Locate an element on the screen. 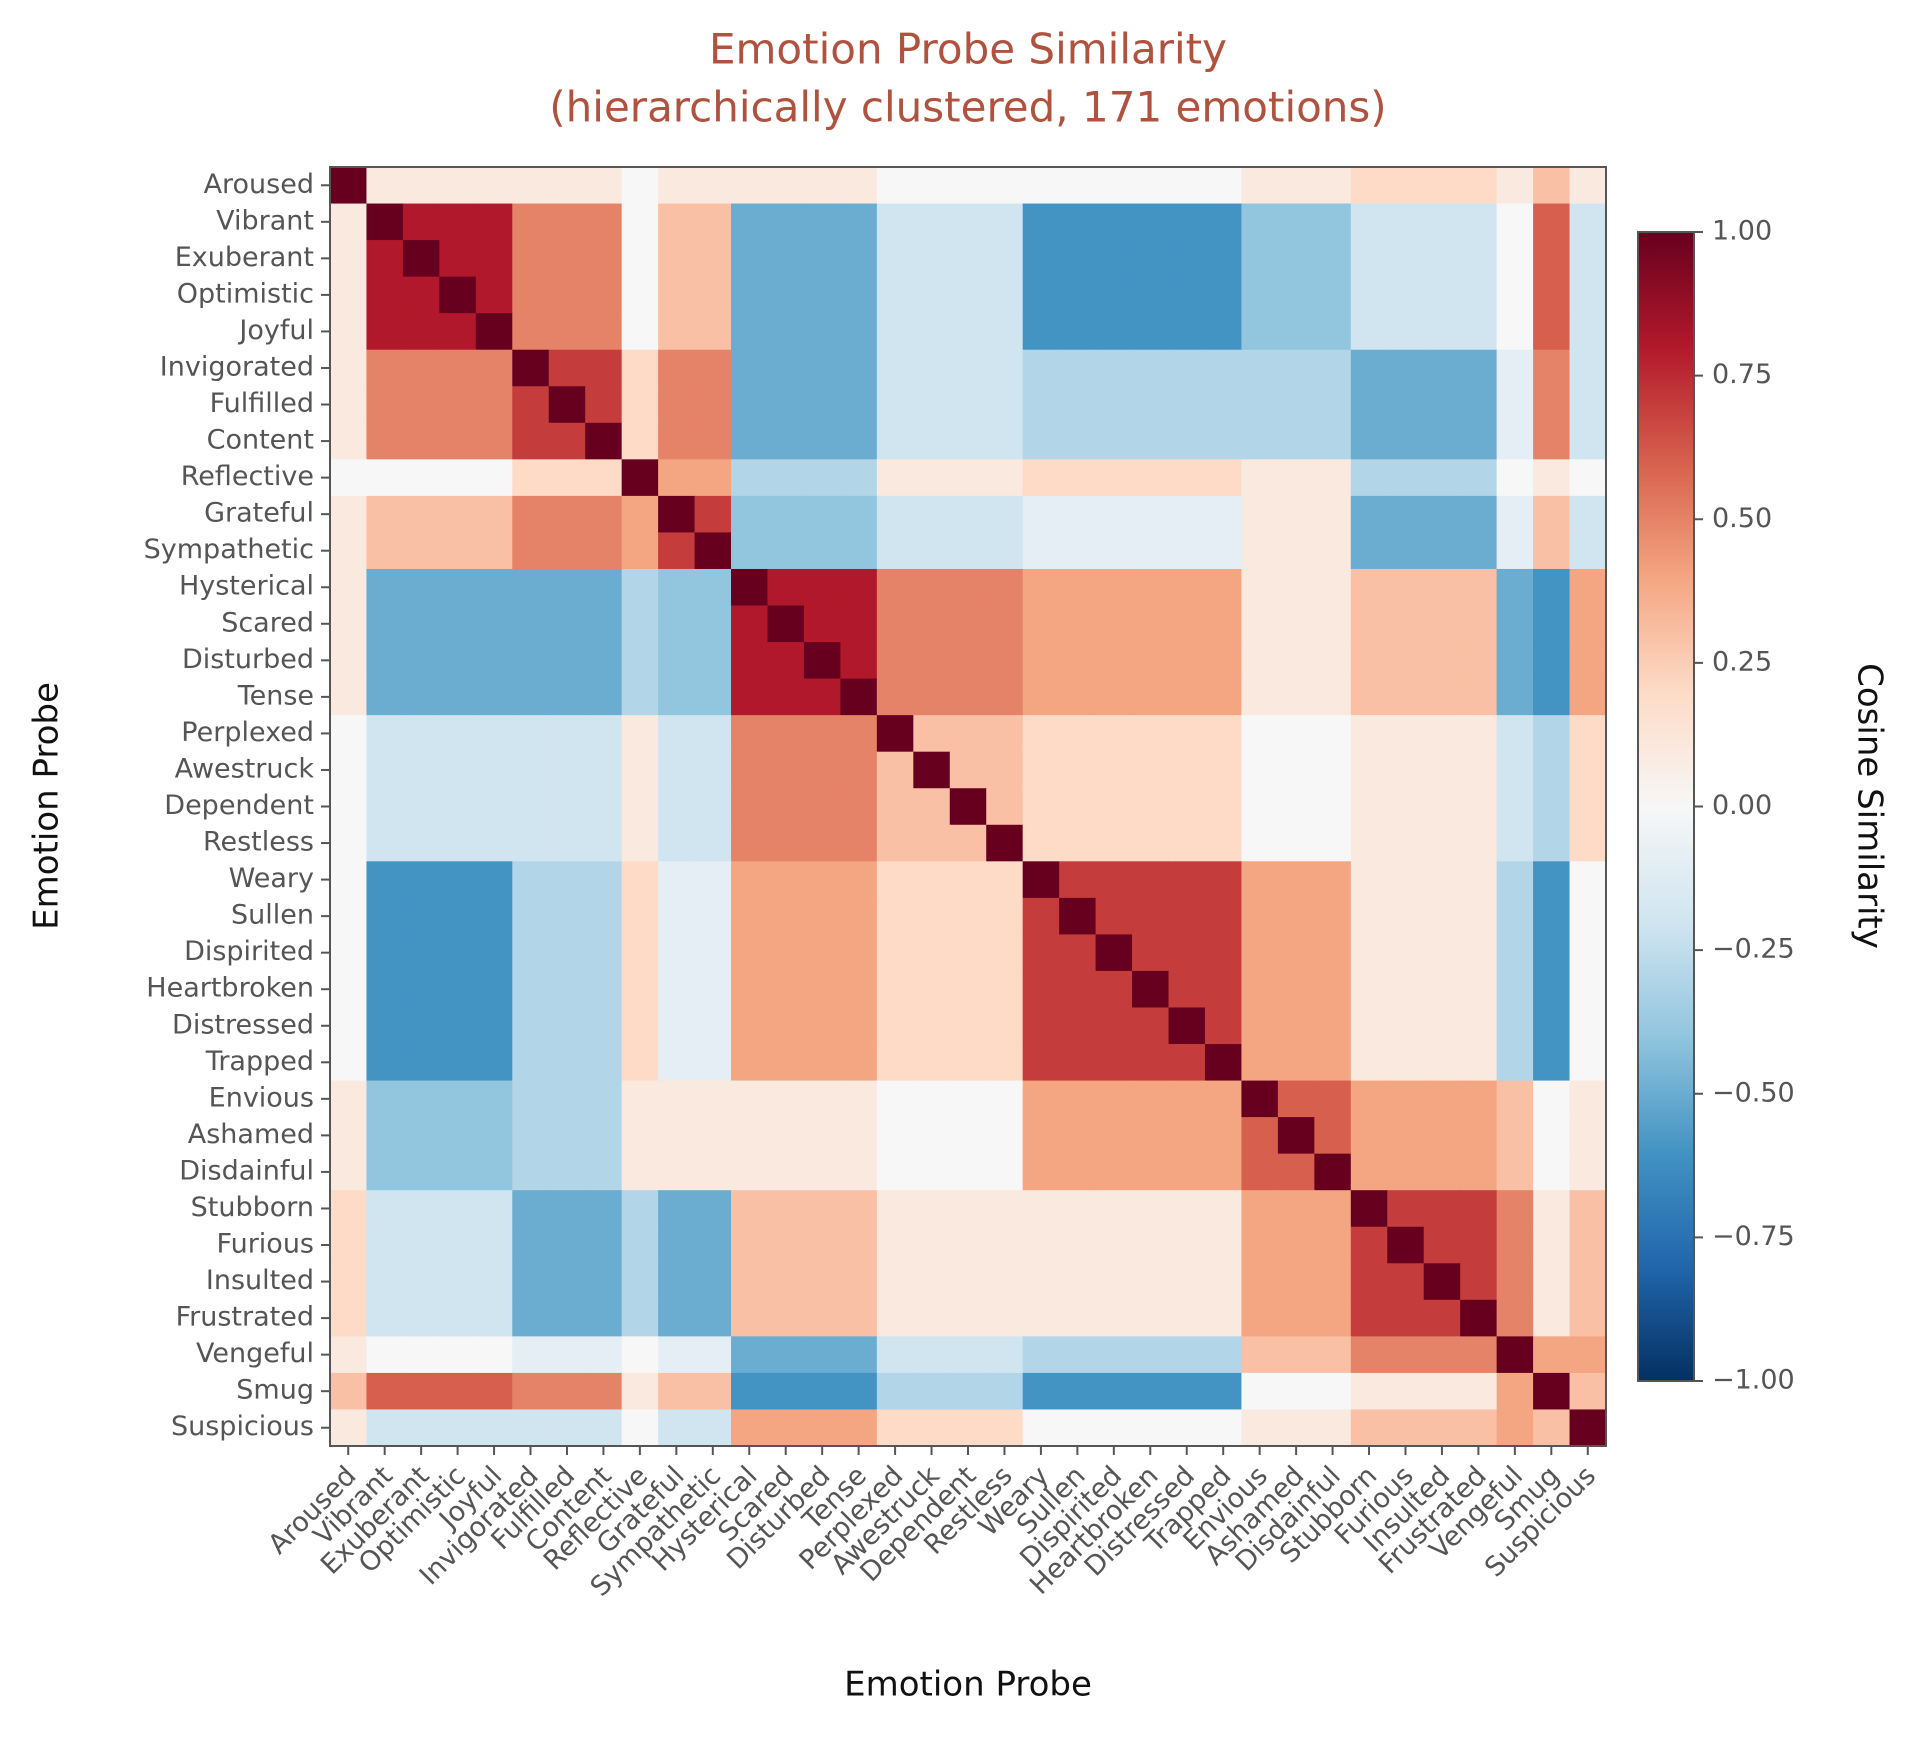 This screenshot has height=1738, width=1916. colorbar-tick-label: 0.75 is located at coordinates (1742, 374).